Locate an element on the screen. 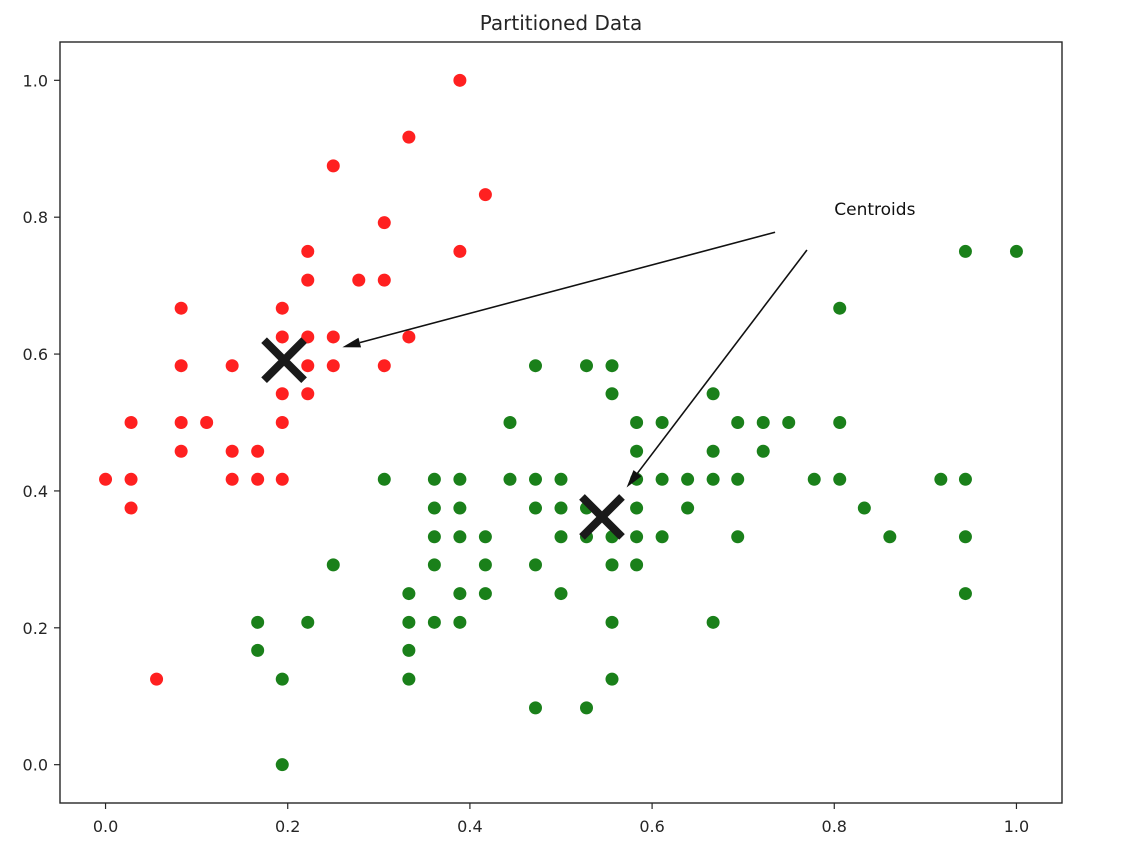 The image size is (1126, 868). y-tick-label: 0.8 is located at coordinates (35, 217).